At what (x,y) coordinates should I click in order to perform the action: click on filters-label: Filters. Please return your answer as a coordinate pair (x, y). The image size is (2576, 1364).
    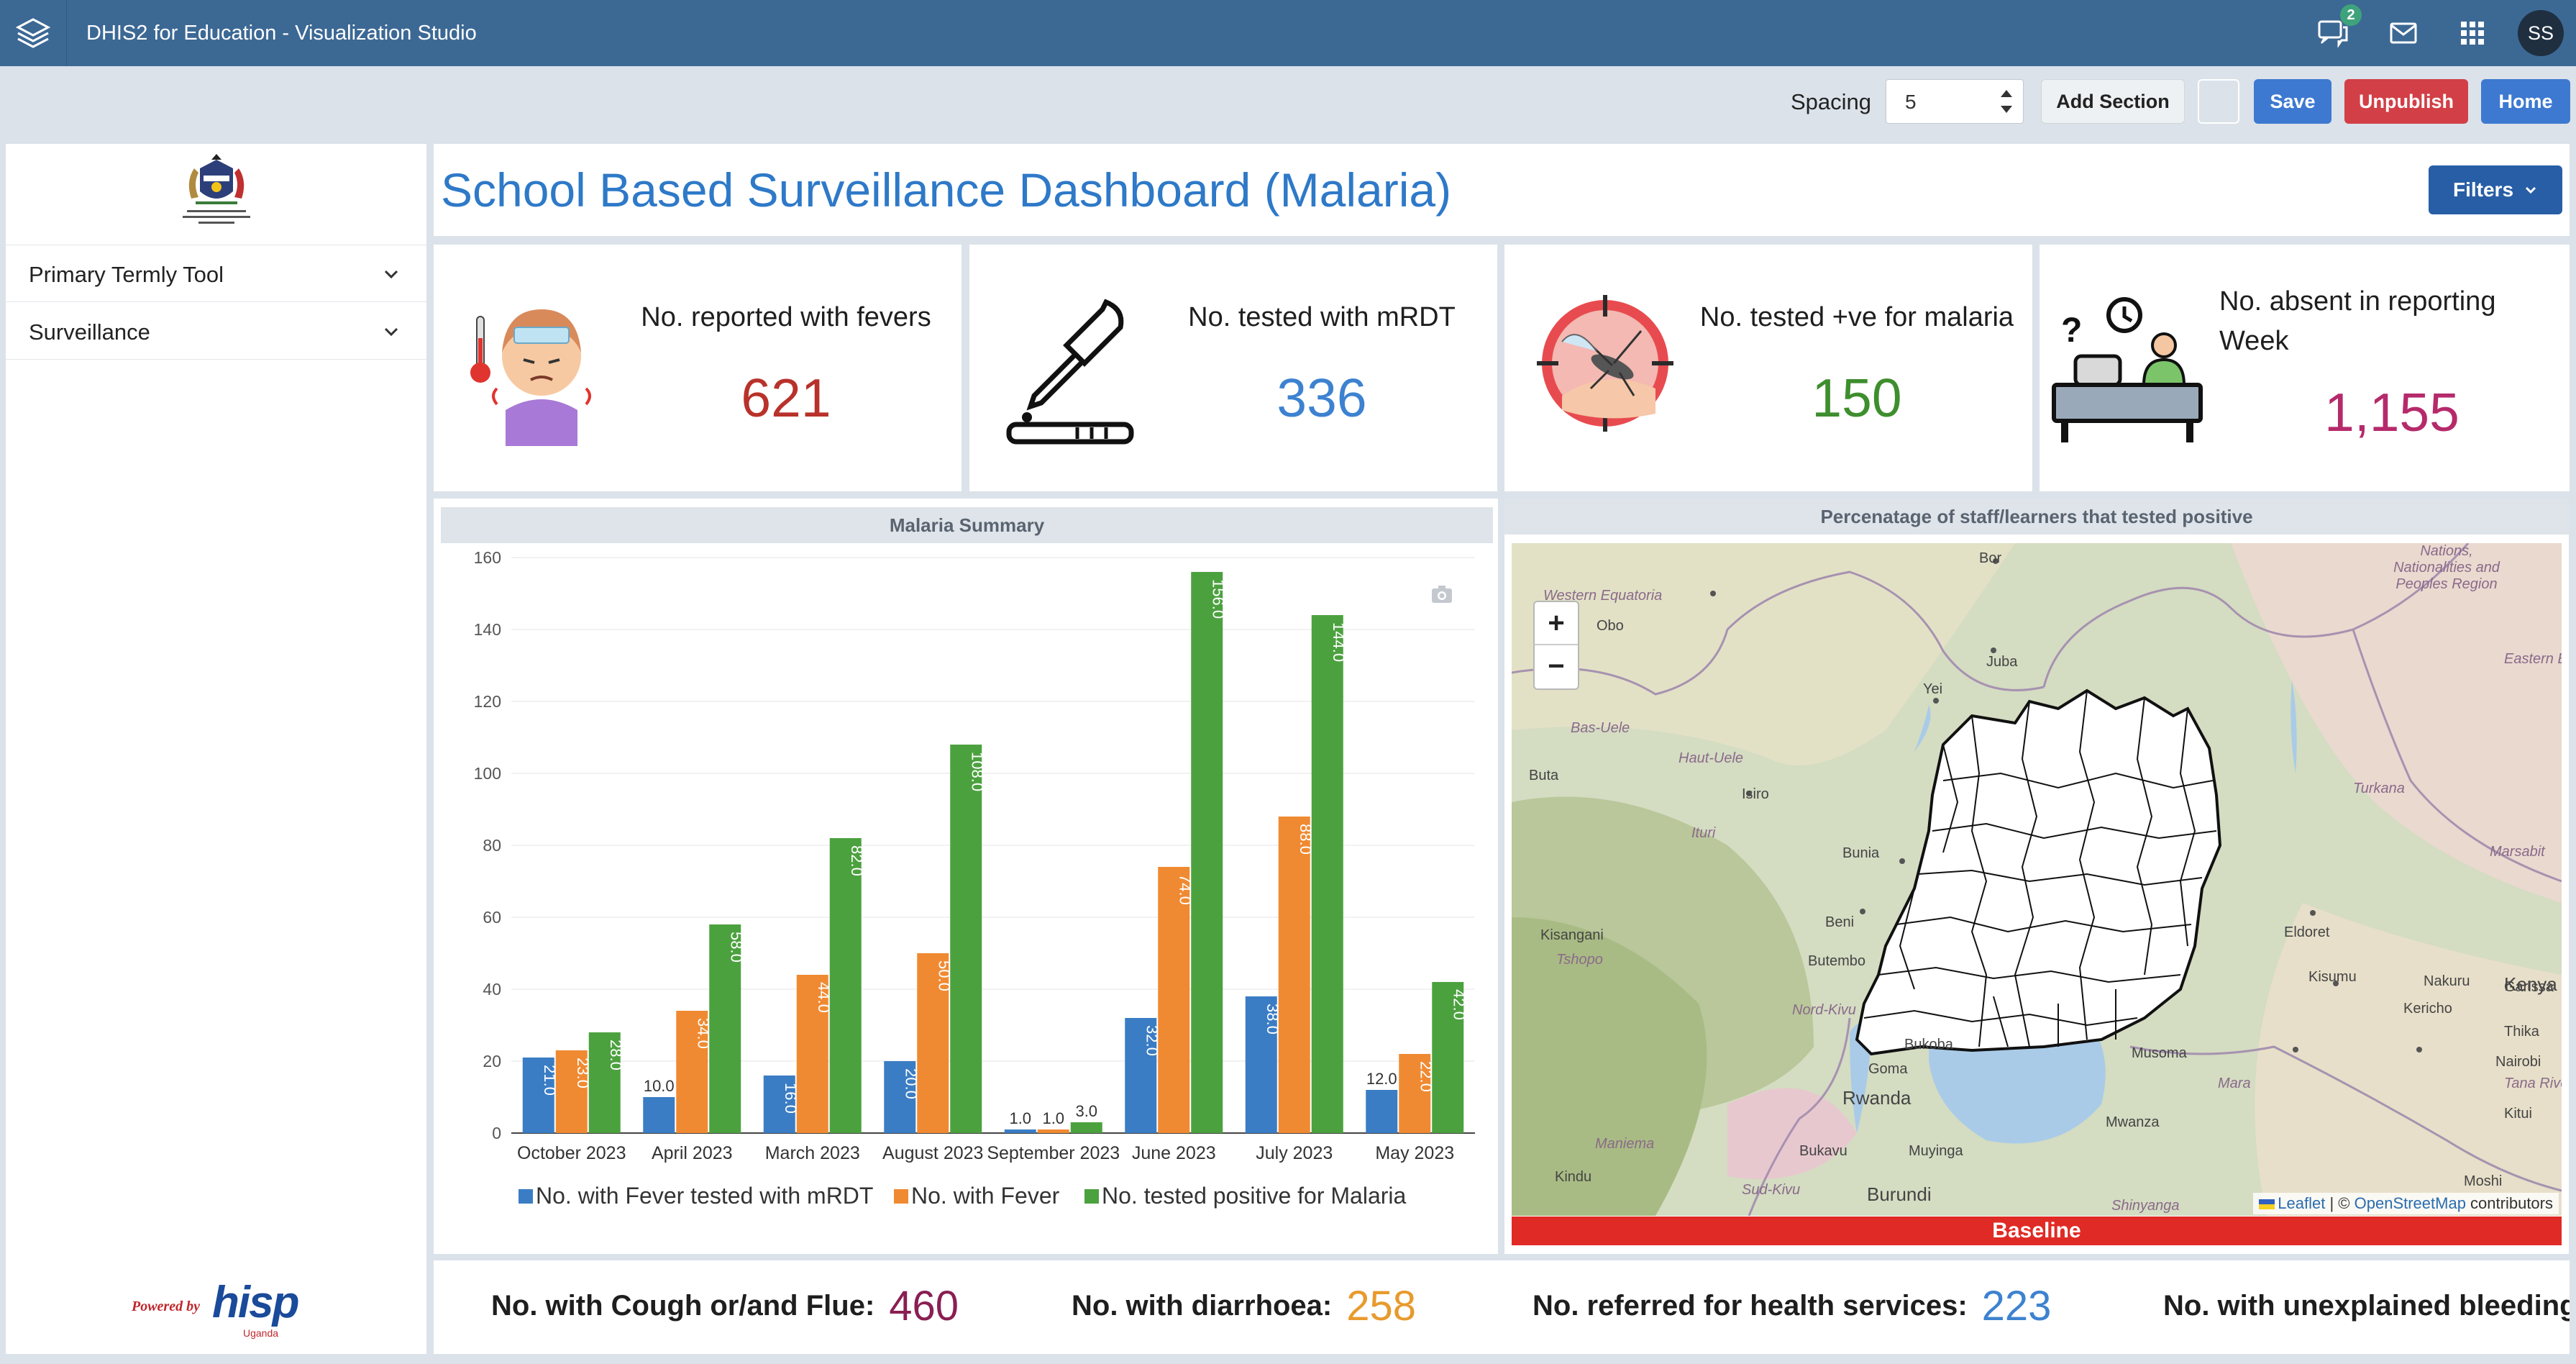
    Looking at the image, I should click on (2483, 189).